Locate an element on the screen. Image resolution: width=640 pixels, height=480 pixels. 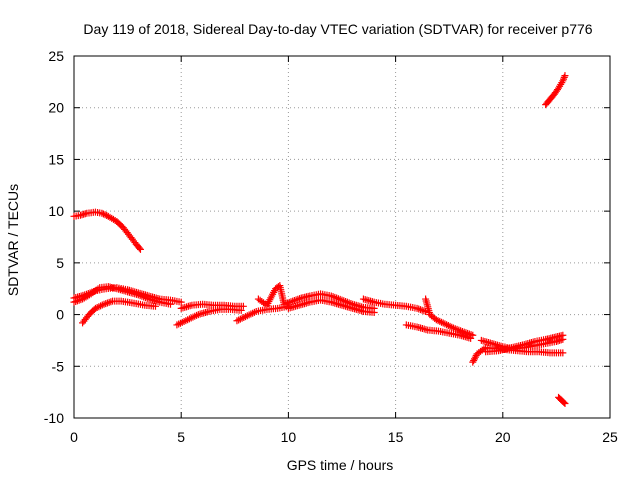
y-axis-label: SDTVAR / TECUs is located at coordinates (13, 240).